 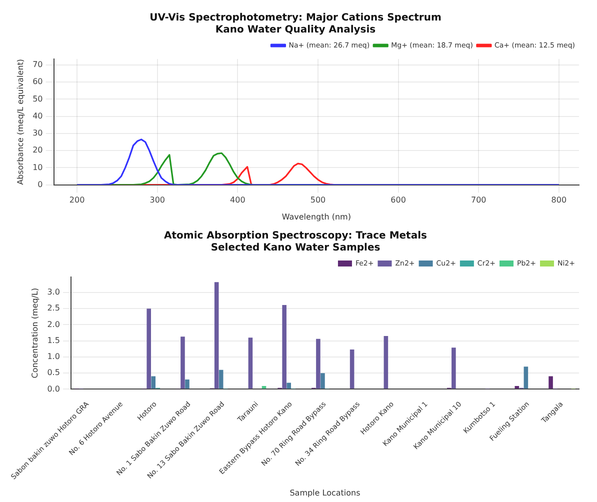 I want to click on y-tick-label: 3.0, so click(x=53, y=292).